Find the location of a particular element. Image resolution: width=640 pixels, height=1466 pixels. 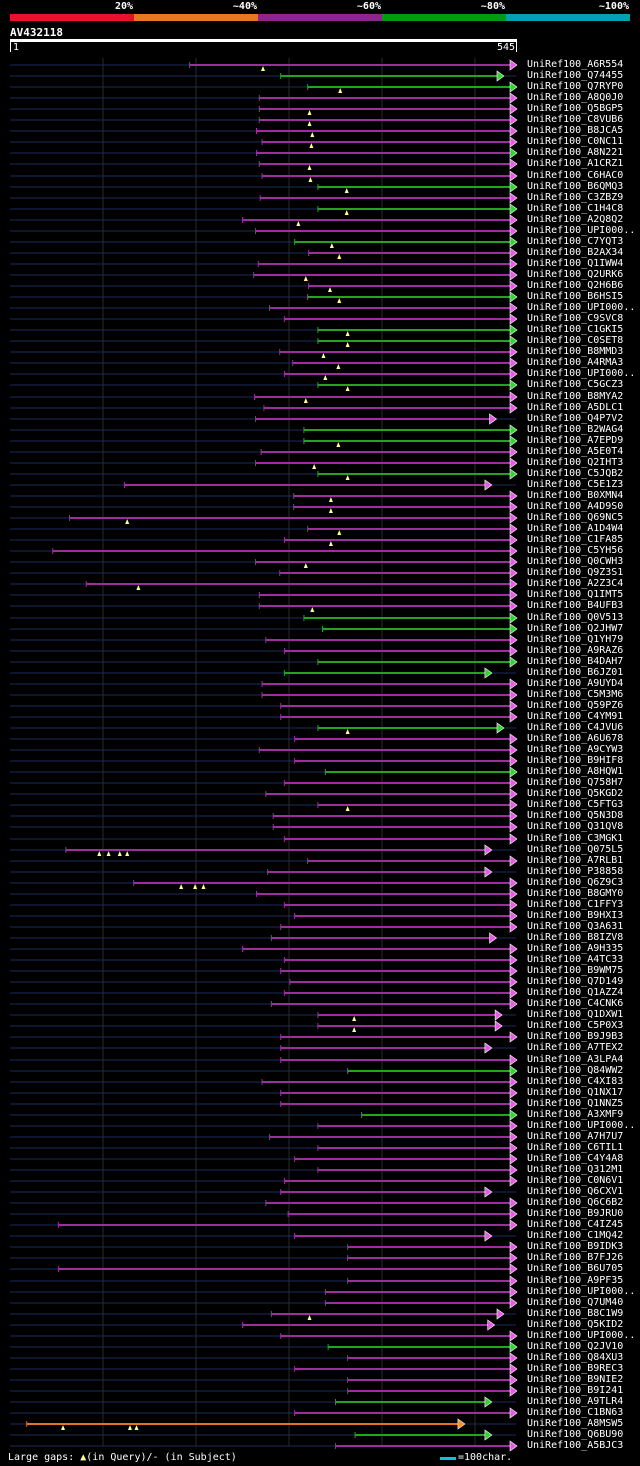

hit-label: UniRef100_B9JRU0 is located at coordinates (575, 1213).